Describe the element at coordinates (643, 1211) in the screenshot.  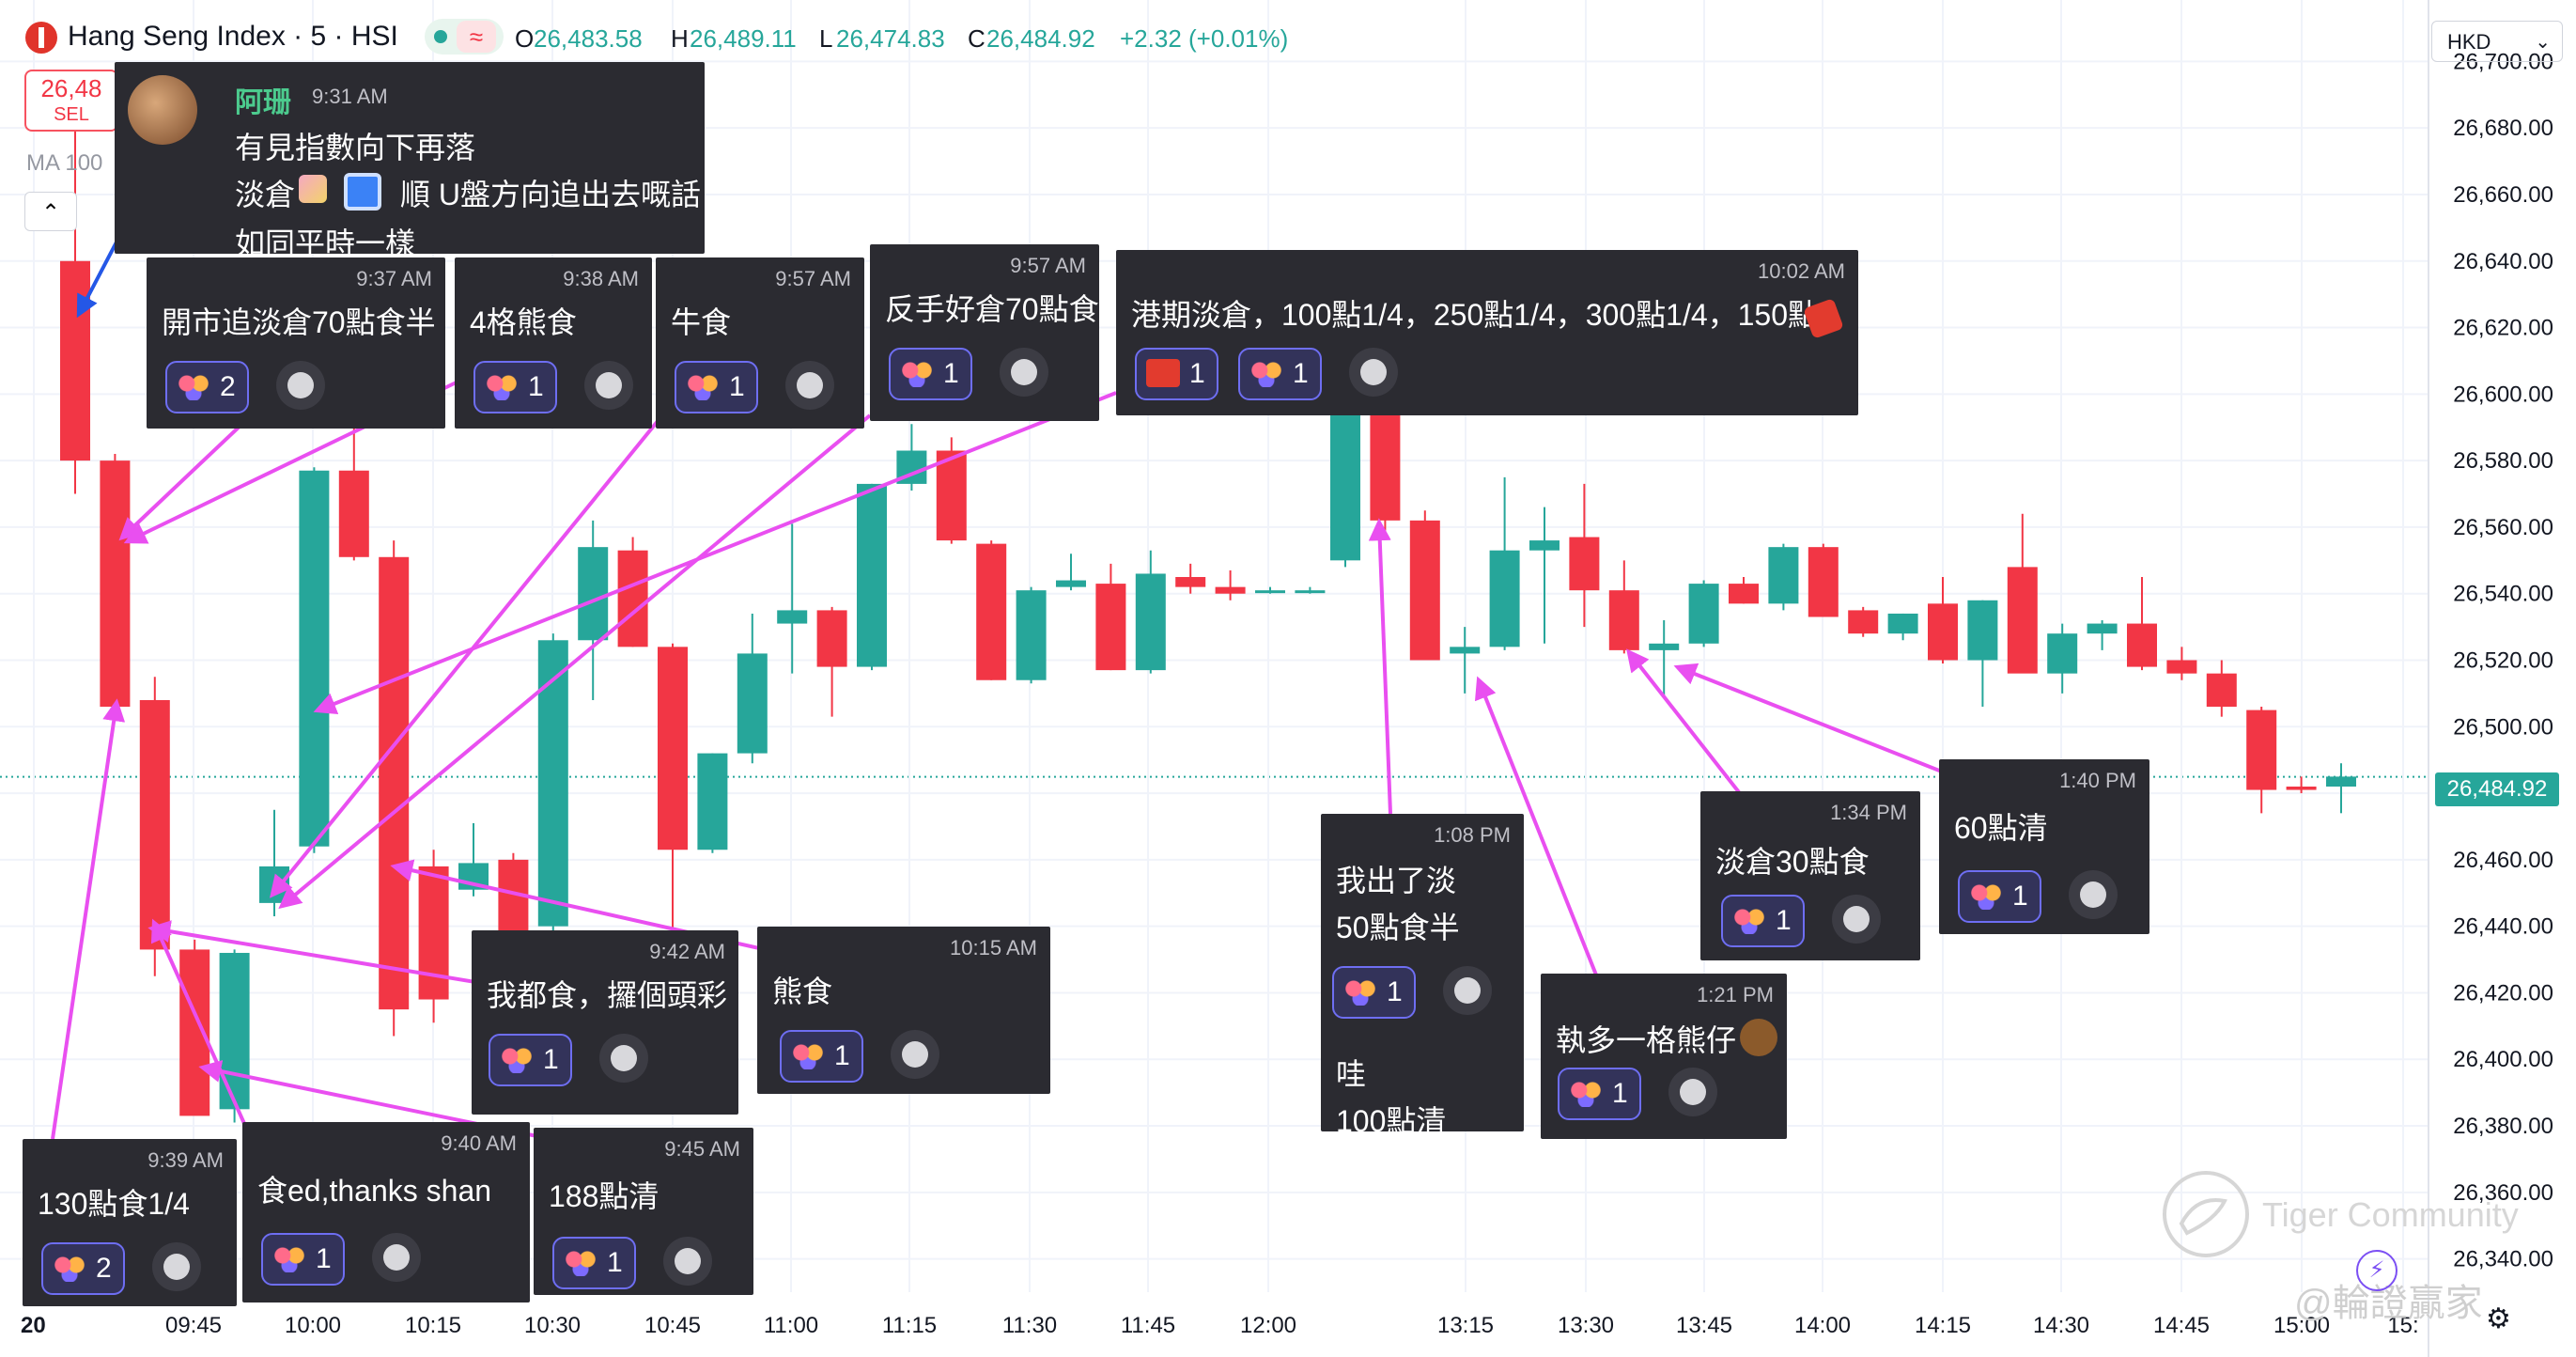
I see `chat-annotation: 9:45 AM 188點清 1` at that location.